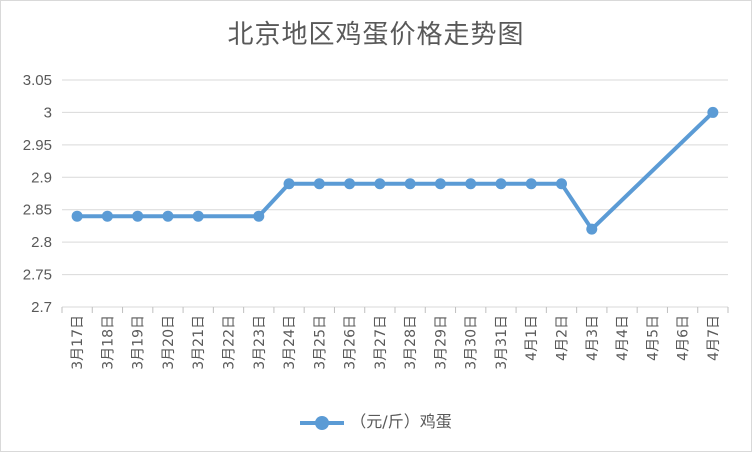 Image resolution: width=752 pixels, height=452 pixels. What do you see at coordinates (411, 342) in the screenshot?
I see `x-tick-label: 3月28日` at bounding box center [411, 342].